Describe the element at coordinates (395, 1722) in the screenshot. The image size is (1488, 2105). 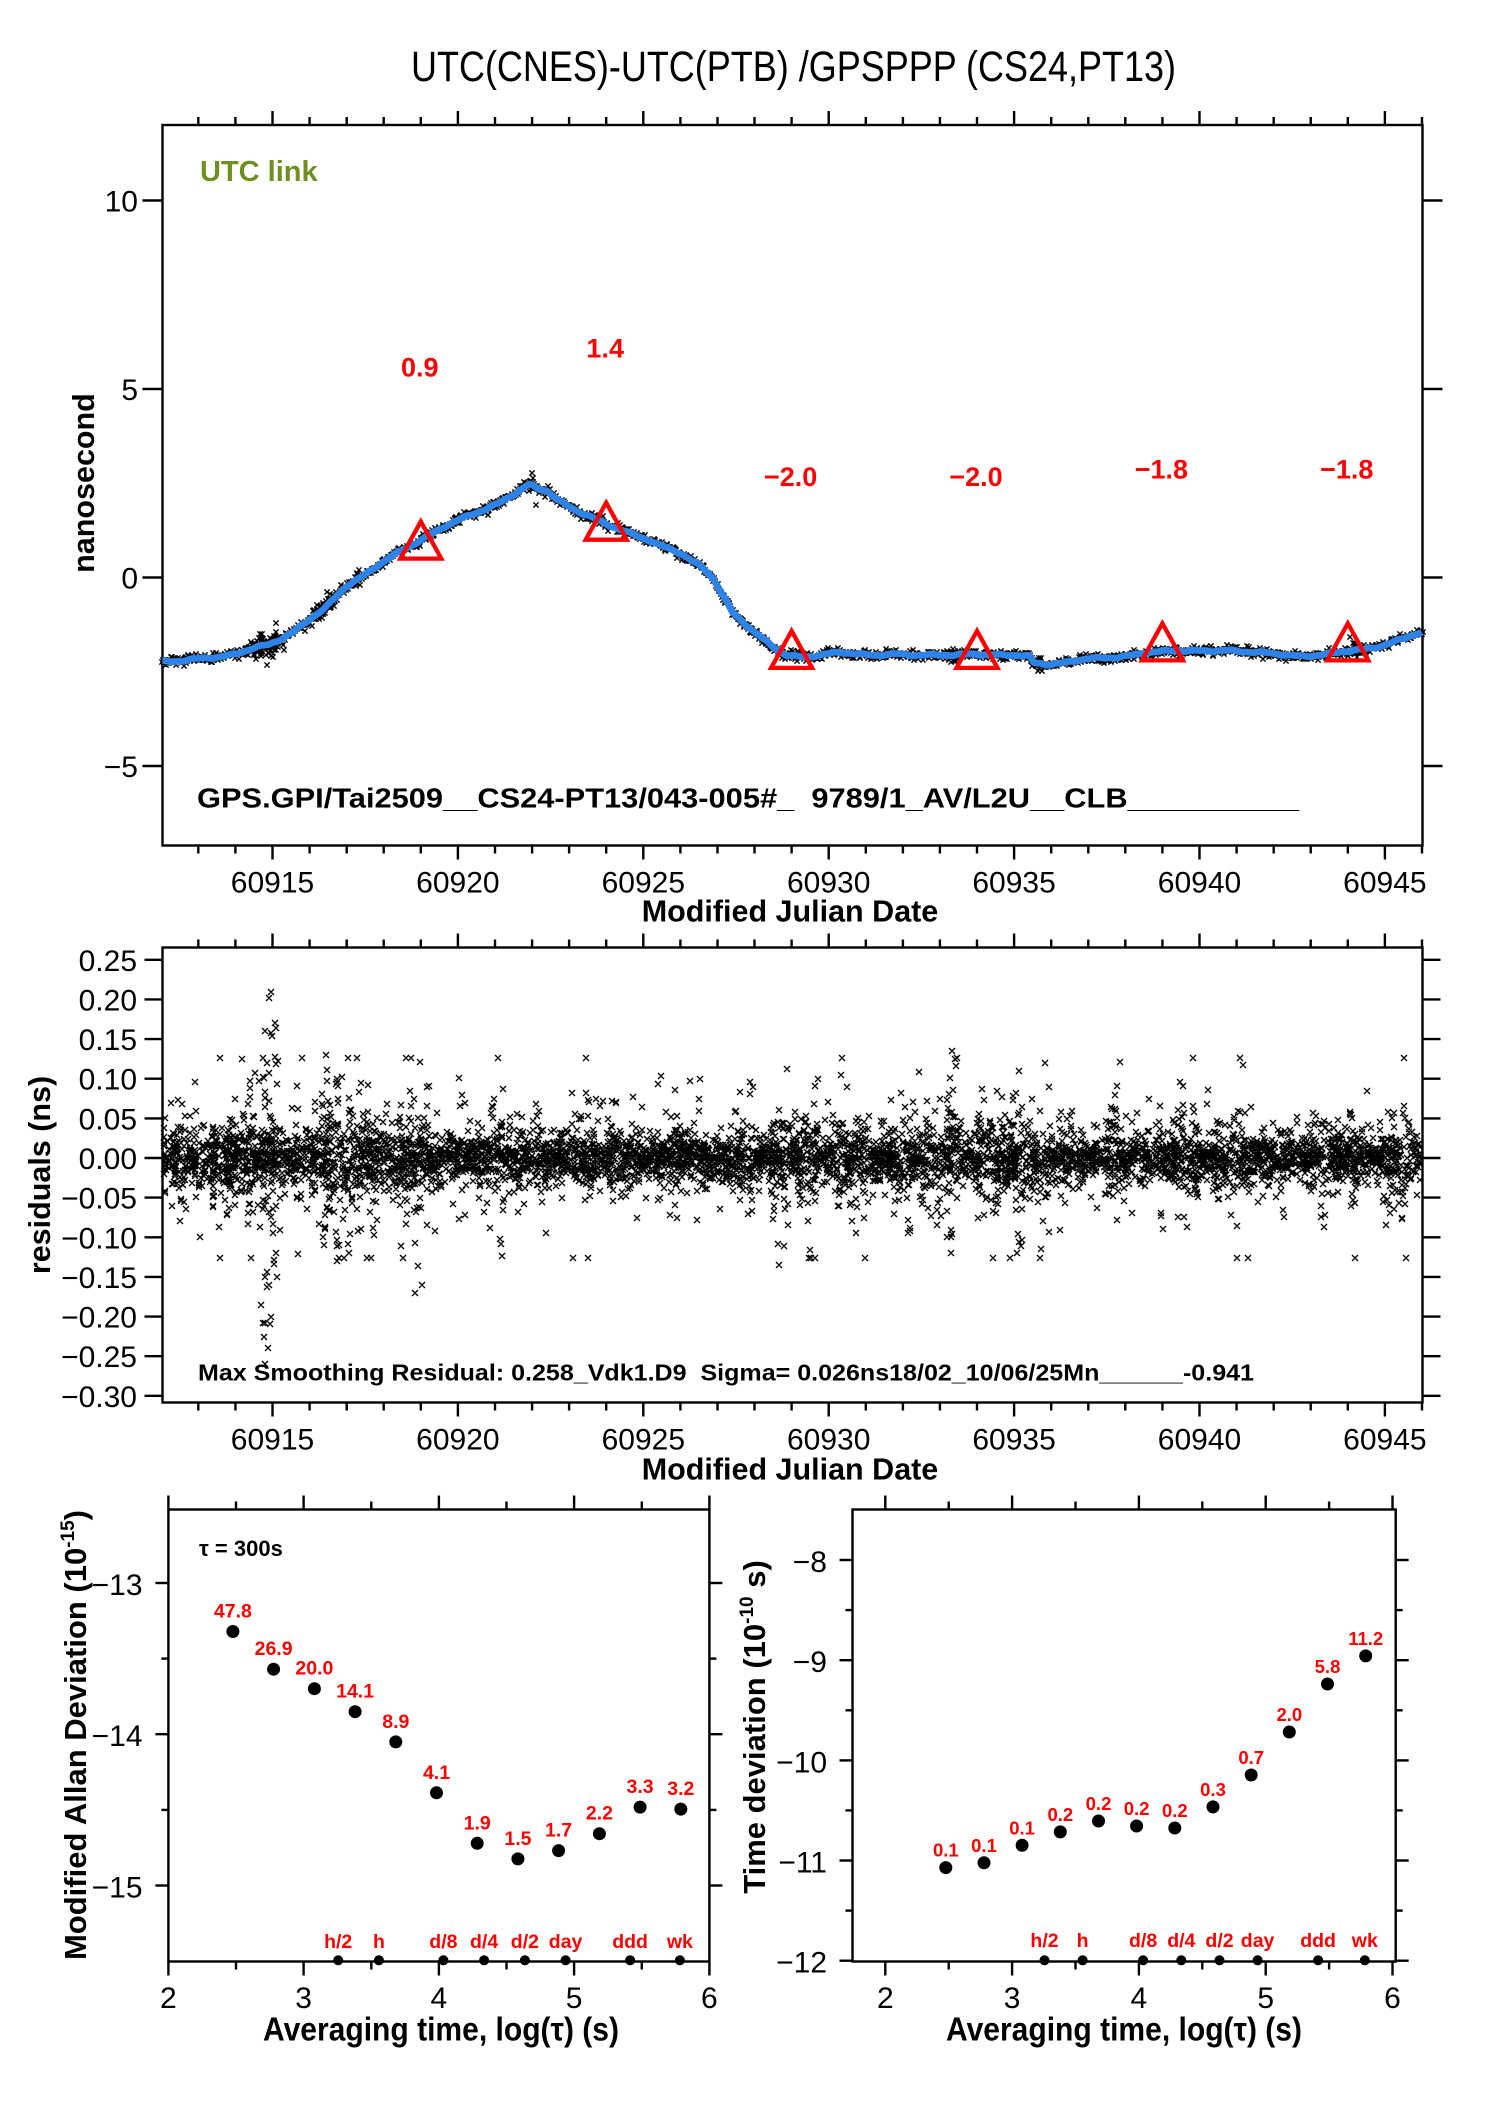
I see `svg-text: 8.9` at that location.